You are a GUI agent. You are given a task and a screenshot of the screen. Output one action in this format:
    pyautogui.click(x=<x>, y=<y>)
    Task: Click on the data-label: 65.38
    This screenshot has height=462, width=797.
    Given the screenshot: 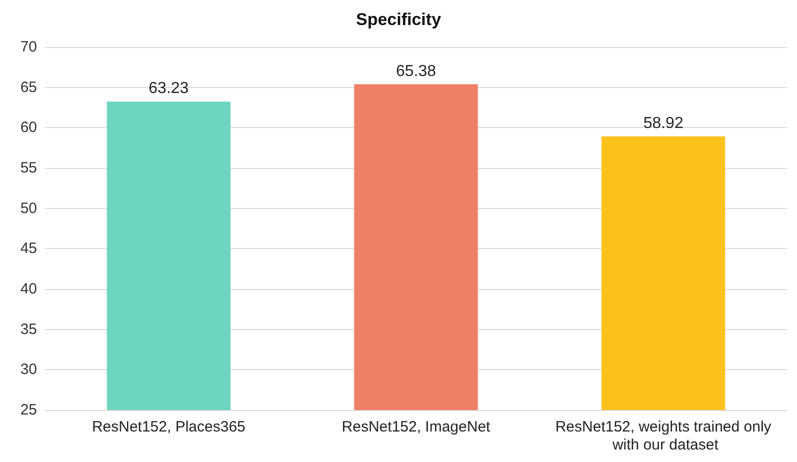 What is the action you would take?
    pyautogui.click(x=416, y=71)
    